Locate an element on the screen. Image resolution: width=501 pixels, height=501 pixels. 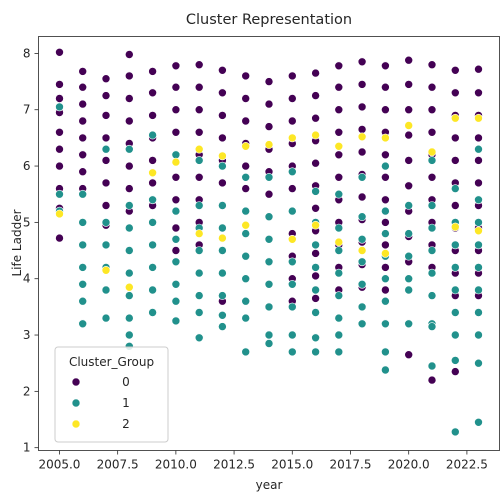
y-tick-label: 5 is located at coordinates (27, 222).